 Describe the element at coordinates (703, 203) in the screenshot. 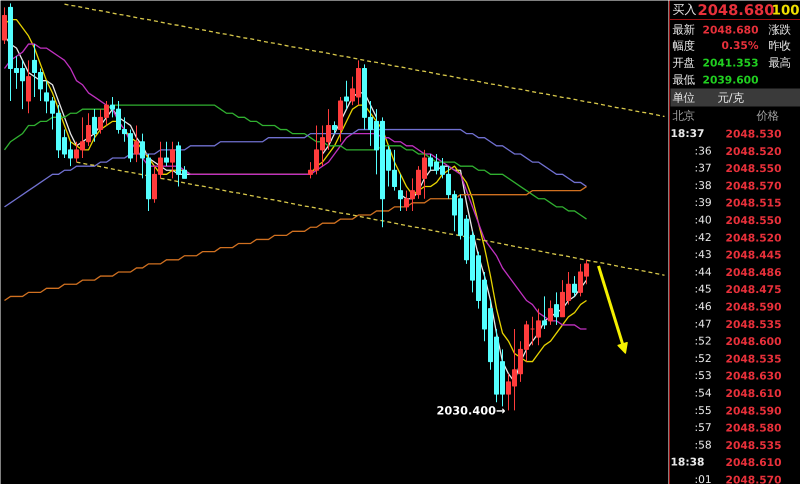

I see `text: :39` at that location.